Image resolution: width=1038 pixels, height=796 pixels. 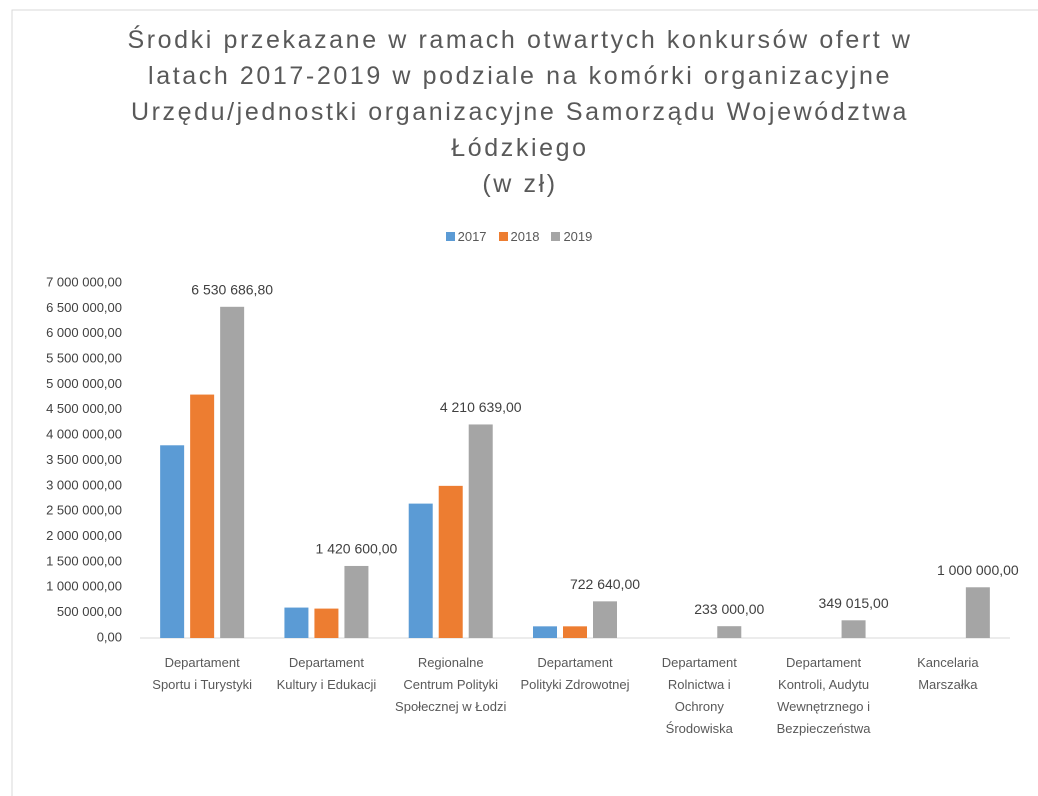 What do you see at coordinates (525, 236) in the screenshot?
I see `legend-label: 2018` at bounding box center [525, 236].